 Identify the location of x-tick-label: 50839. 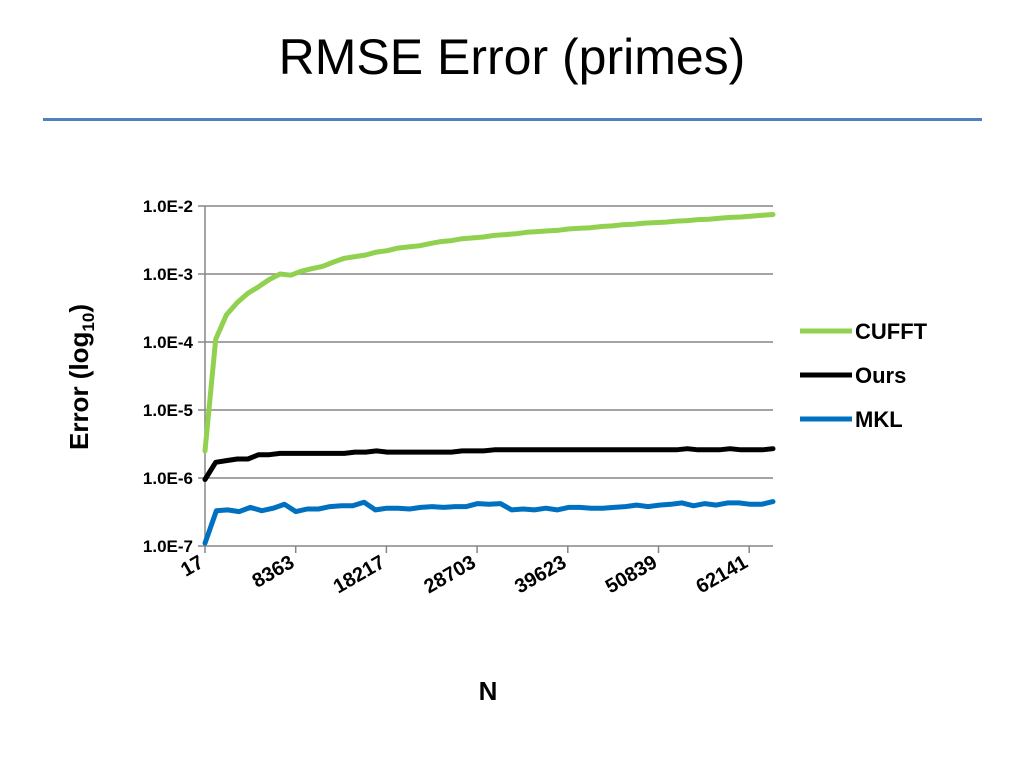
(631, 574).